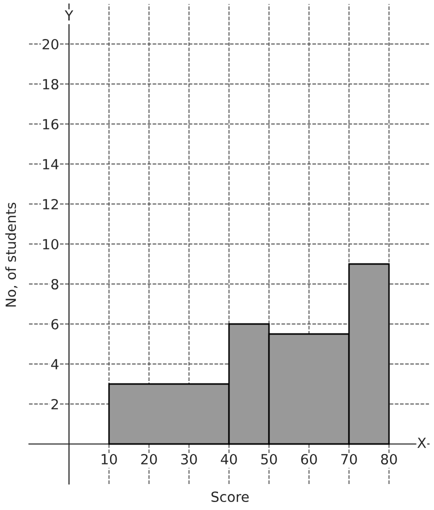 The width and height of the screenshot is (434, 510). I want to click on y-tick-label: 16, so click(50, 124).